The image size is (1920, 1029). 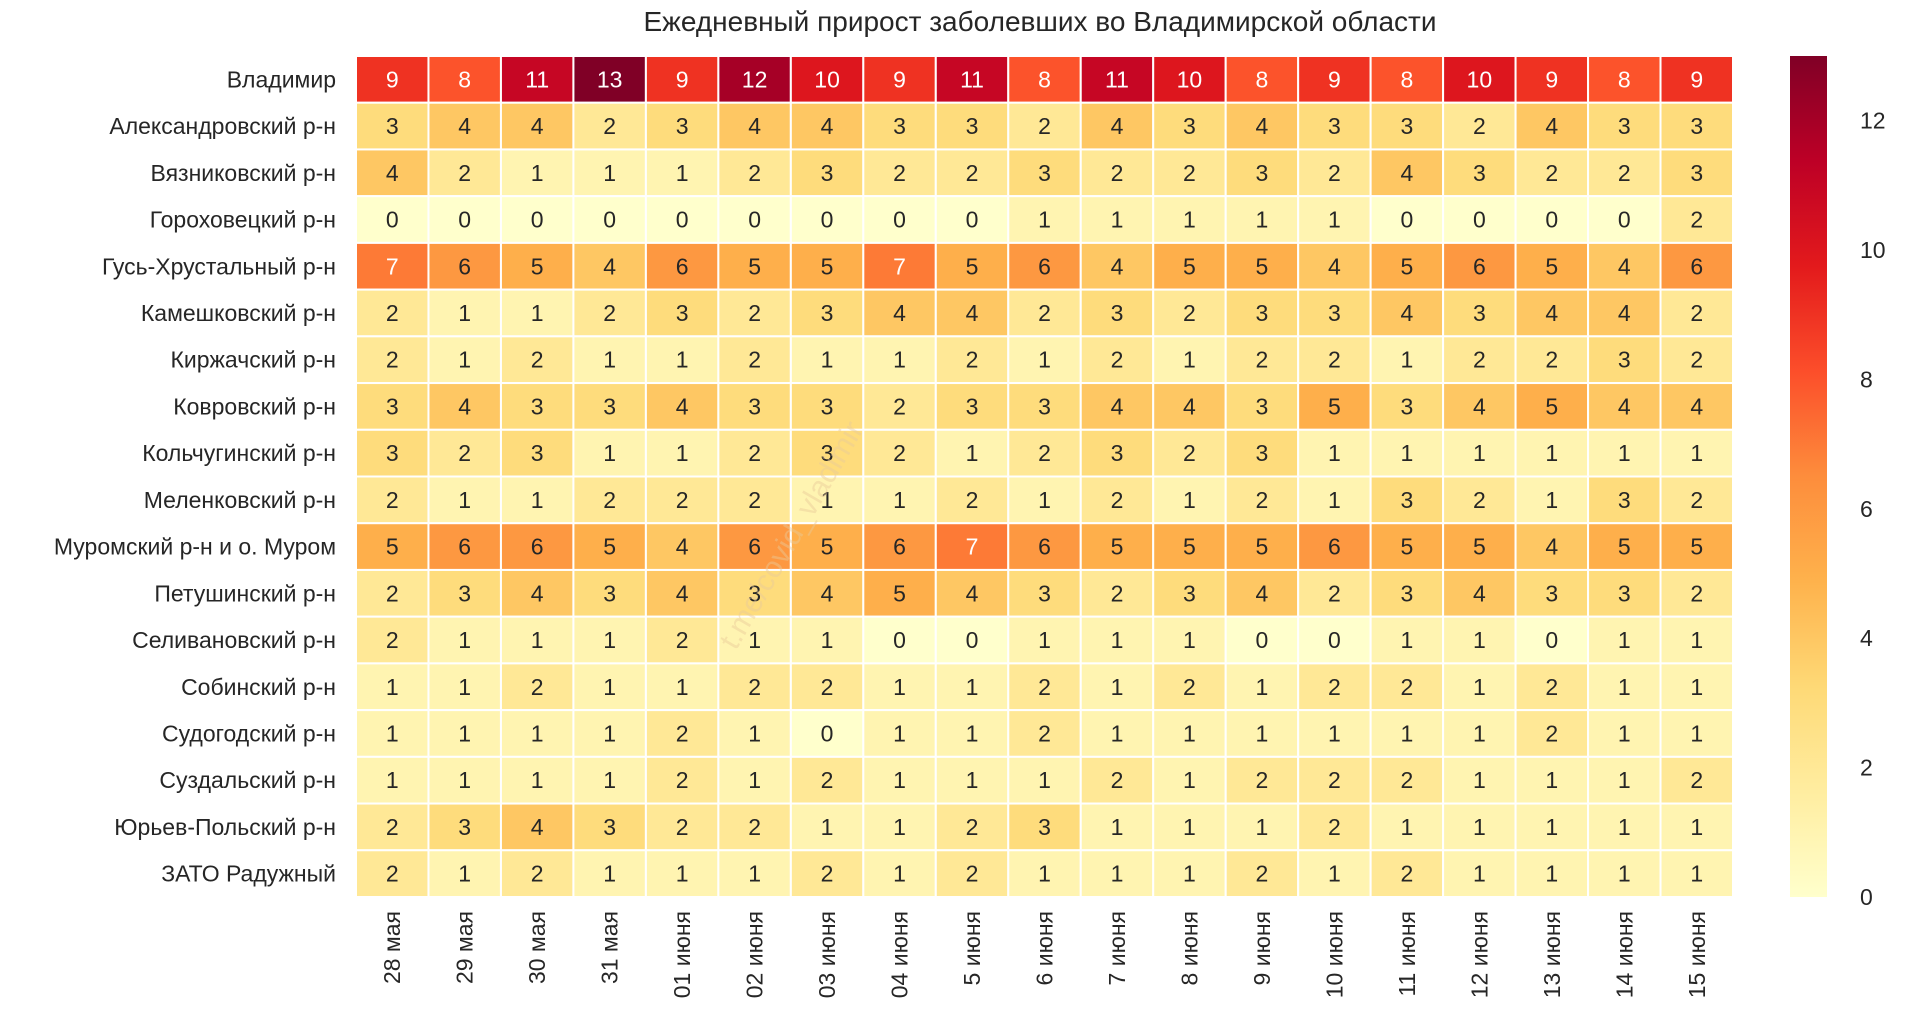 What do you see at coordinates (1044, 266) in the screenshot?
I see `cell-value-label: 6` at bounding box center [1044, 266].